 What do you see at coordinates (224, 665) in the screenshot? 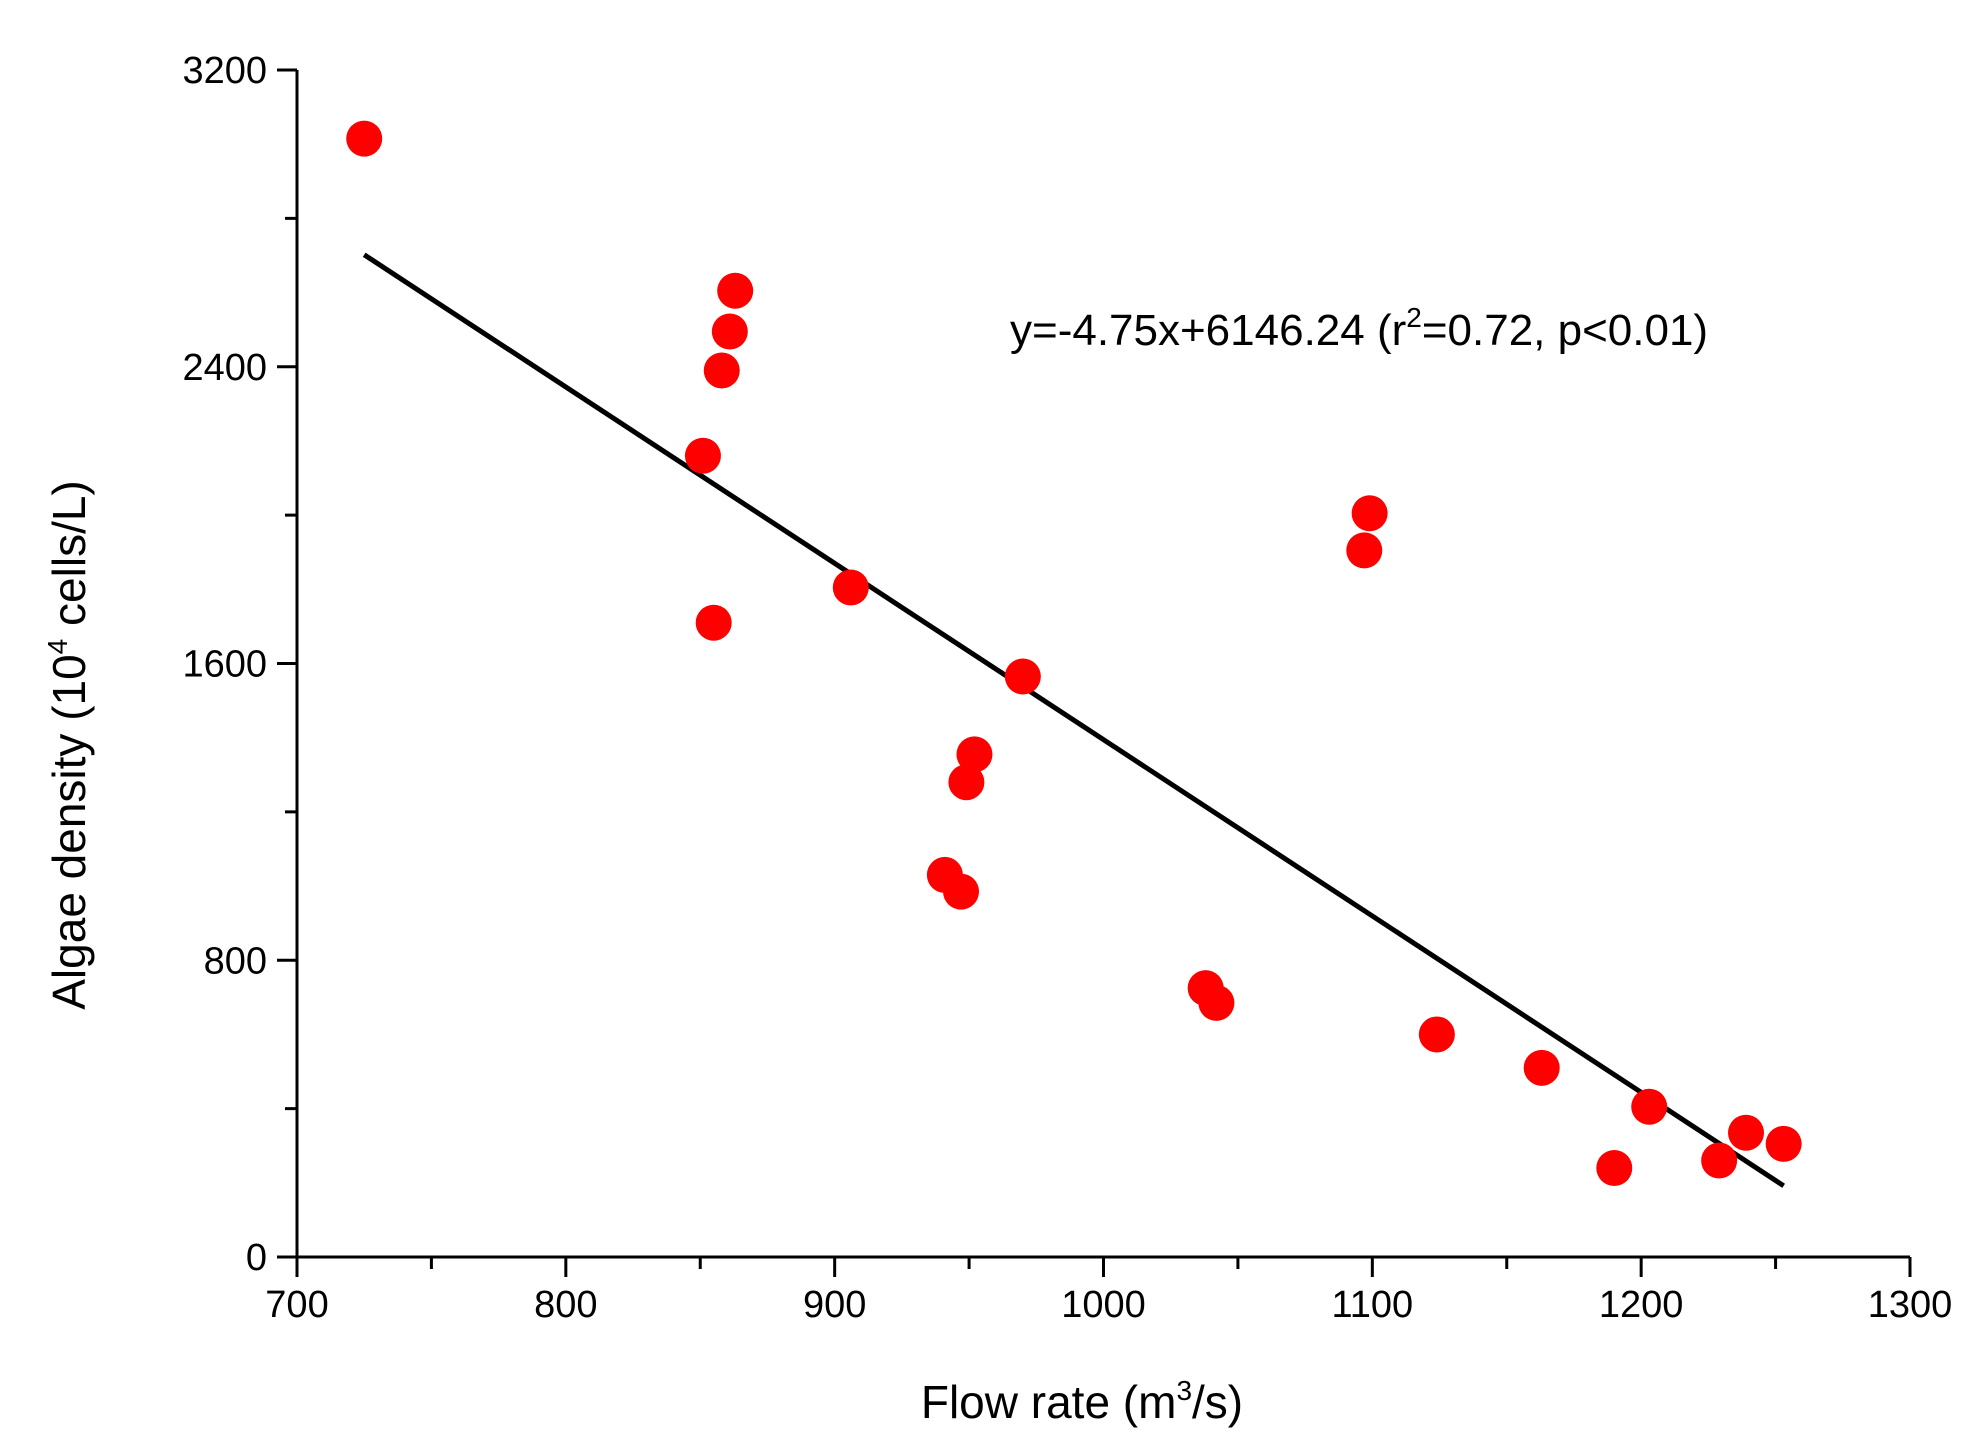
I see `y-tick-label: 1600` at bounding box center [224, 665].